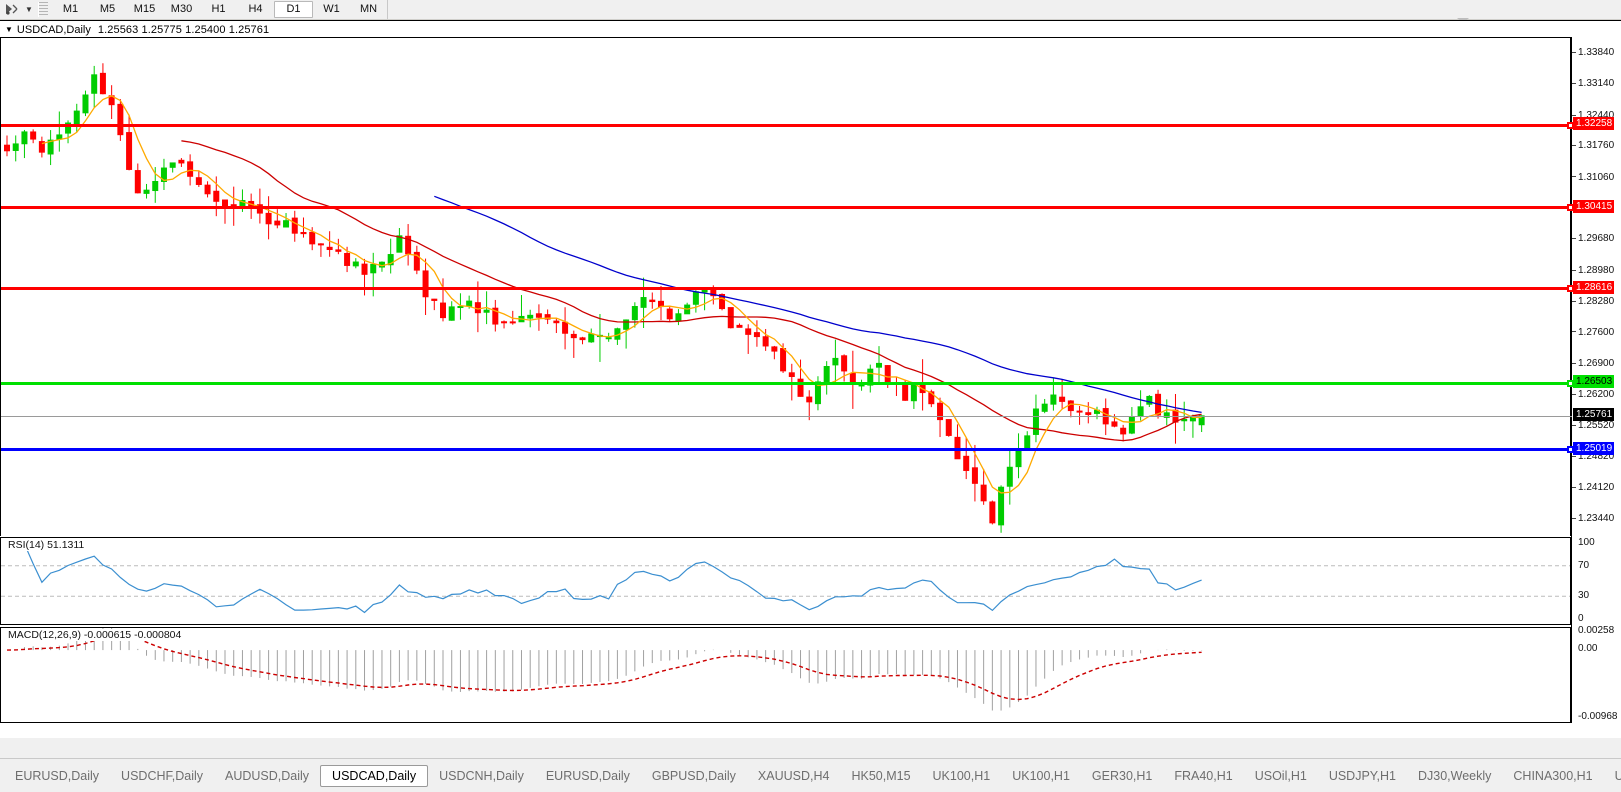  Describe the element at coordinates (46, 545) in the screenshot. I see `rsi-label: RSI(14) 51.1311` at that location.